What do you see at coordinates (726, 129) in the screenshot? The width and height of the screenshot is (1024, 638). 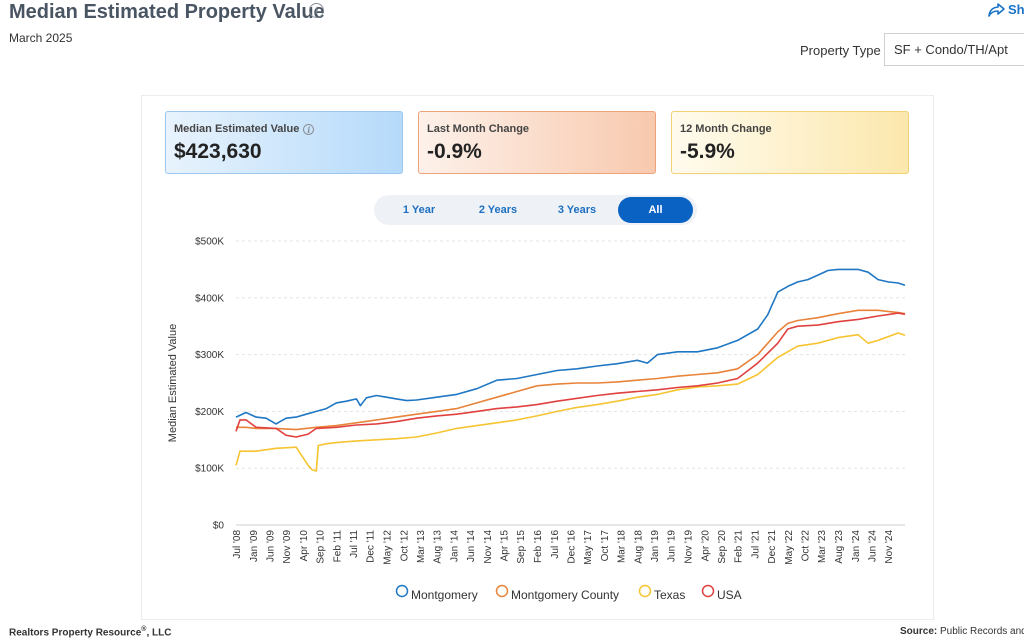 I see `twelve-month-change-label: 12 Month Change` at bounding box center [726, 129].